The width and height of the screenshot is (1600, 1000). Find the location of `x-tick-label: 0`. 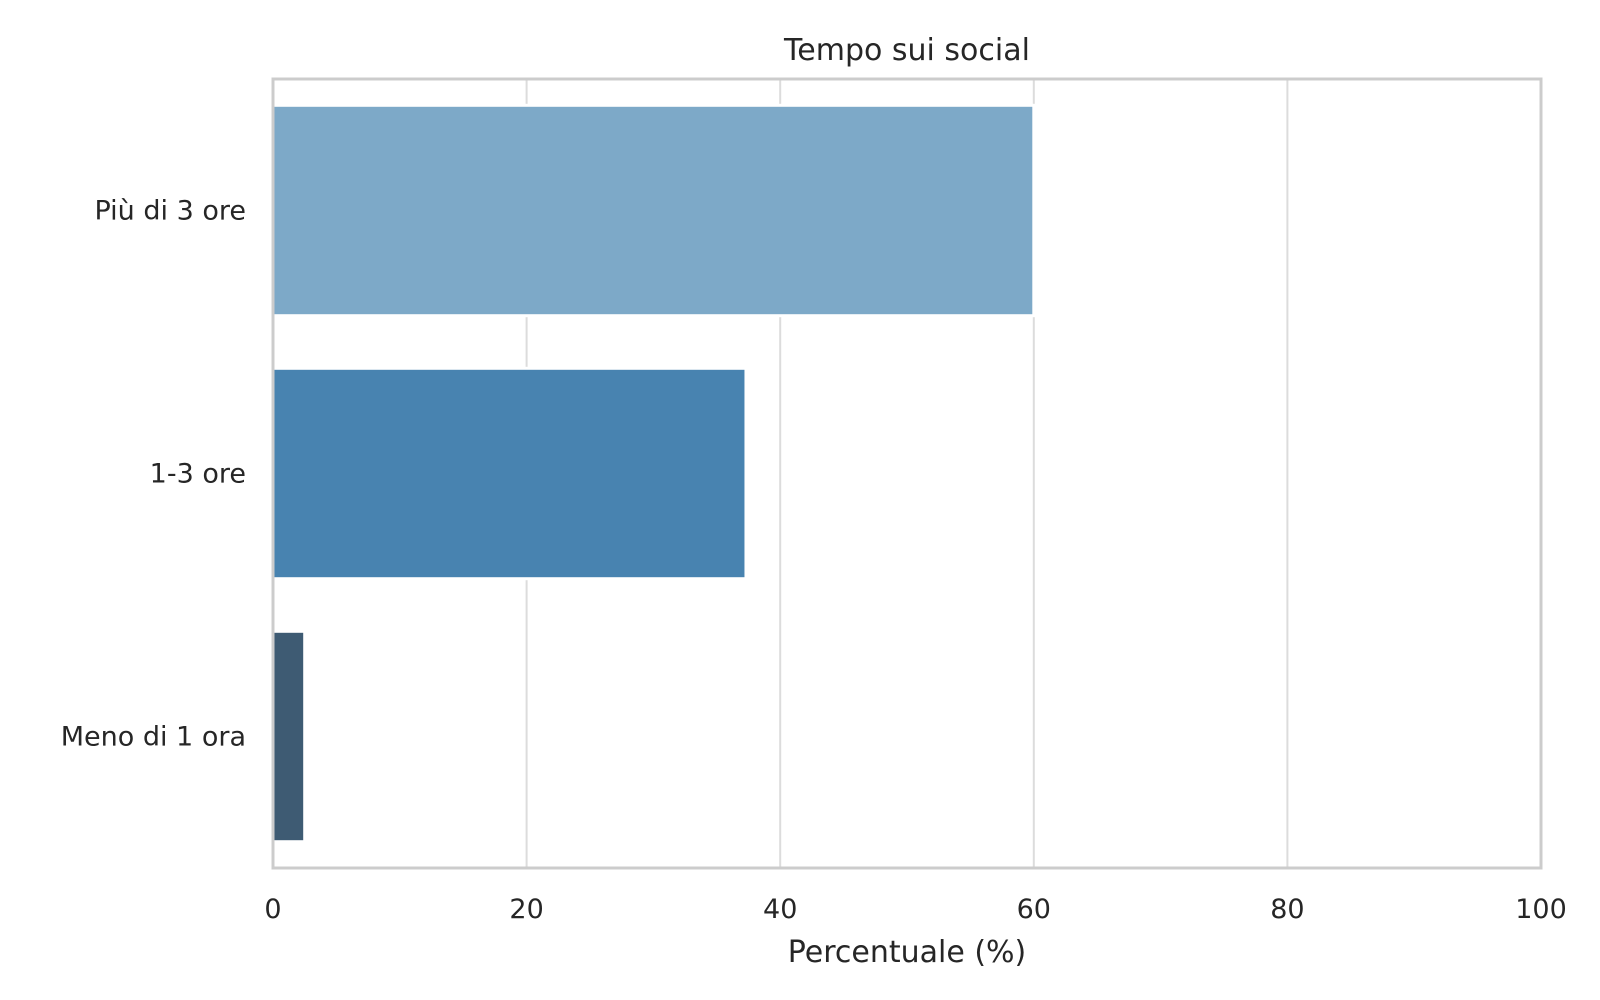

x-tick-label: 0 is located at coordinates (272, 909).